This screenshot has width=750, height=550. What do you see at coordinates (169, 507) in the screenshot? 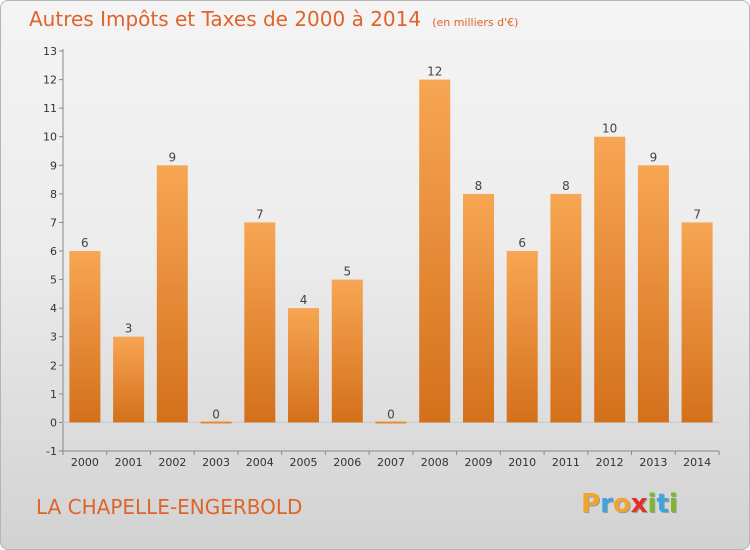
I see `city-name: LA CHAPELLE-ENGERBOLD` at bounding box center [169, 507].